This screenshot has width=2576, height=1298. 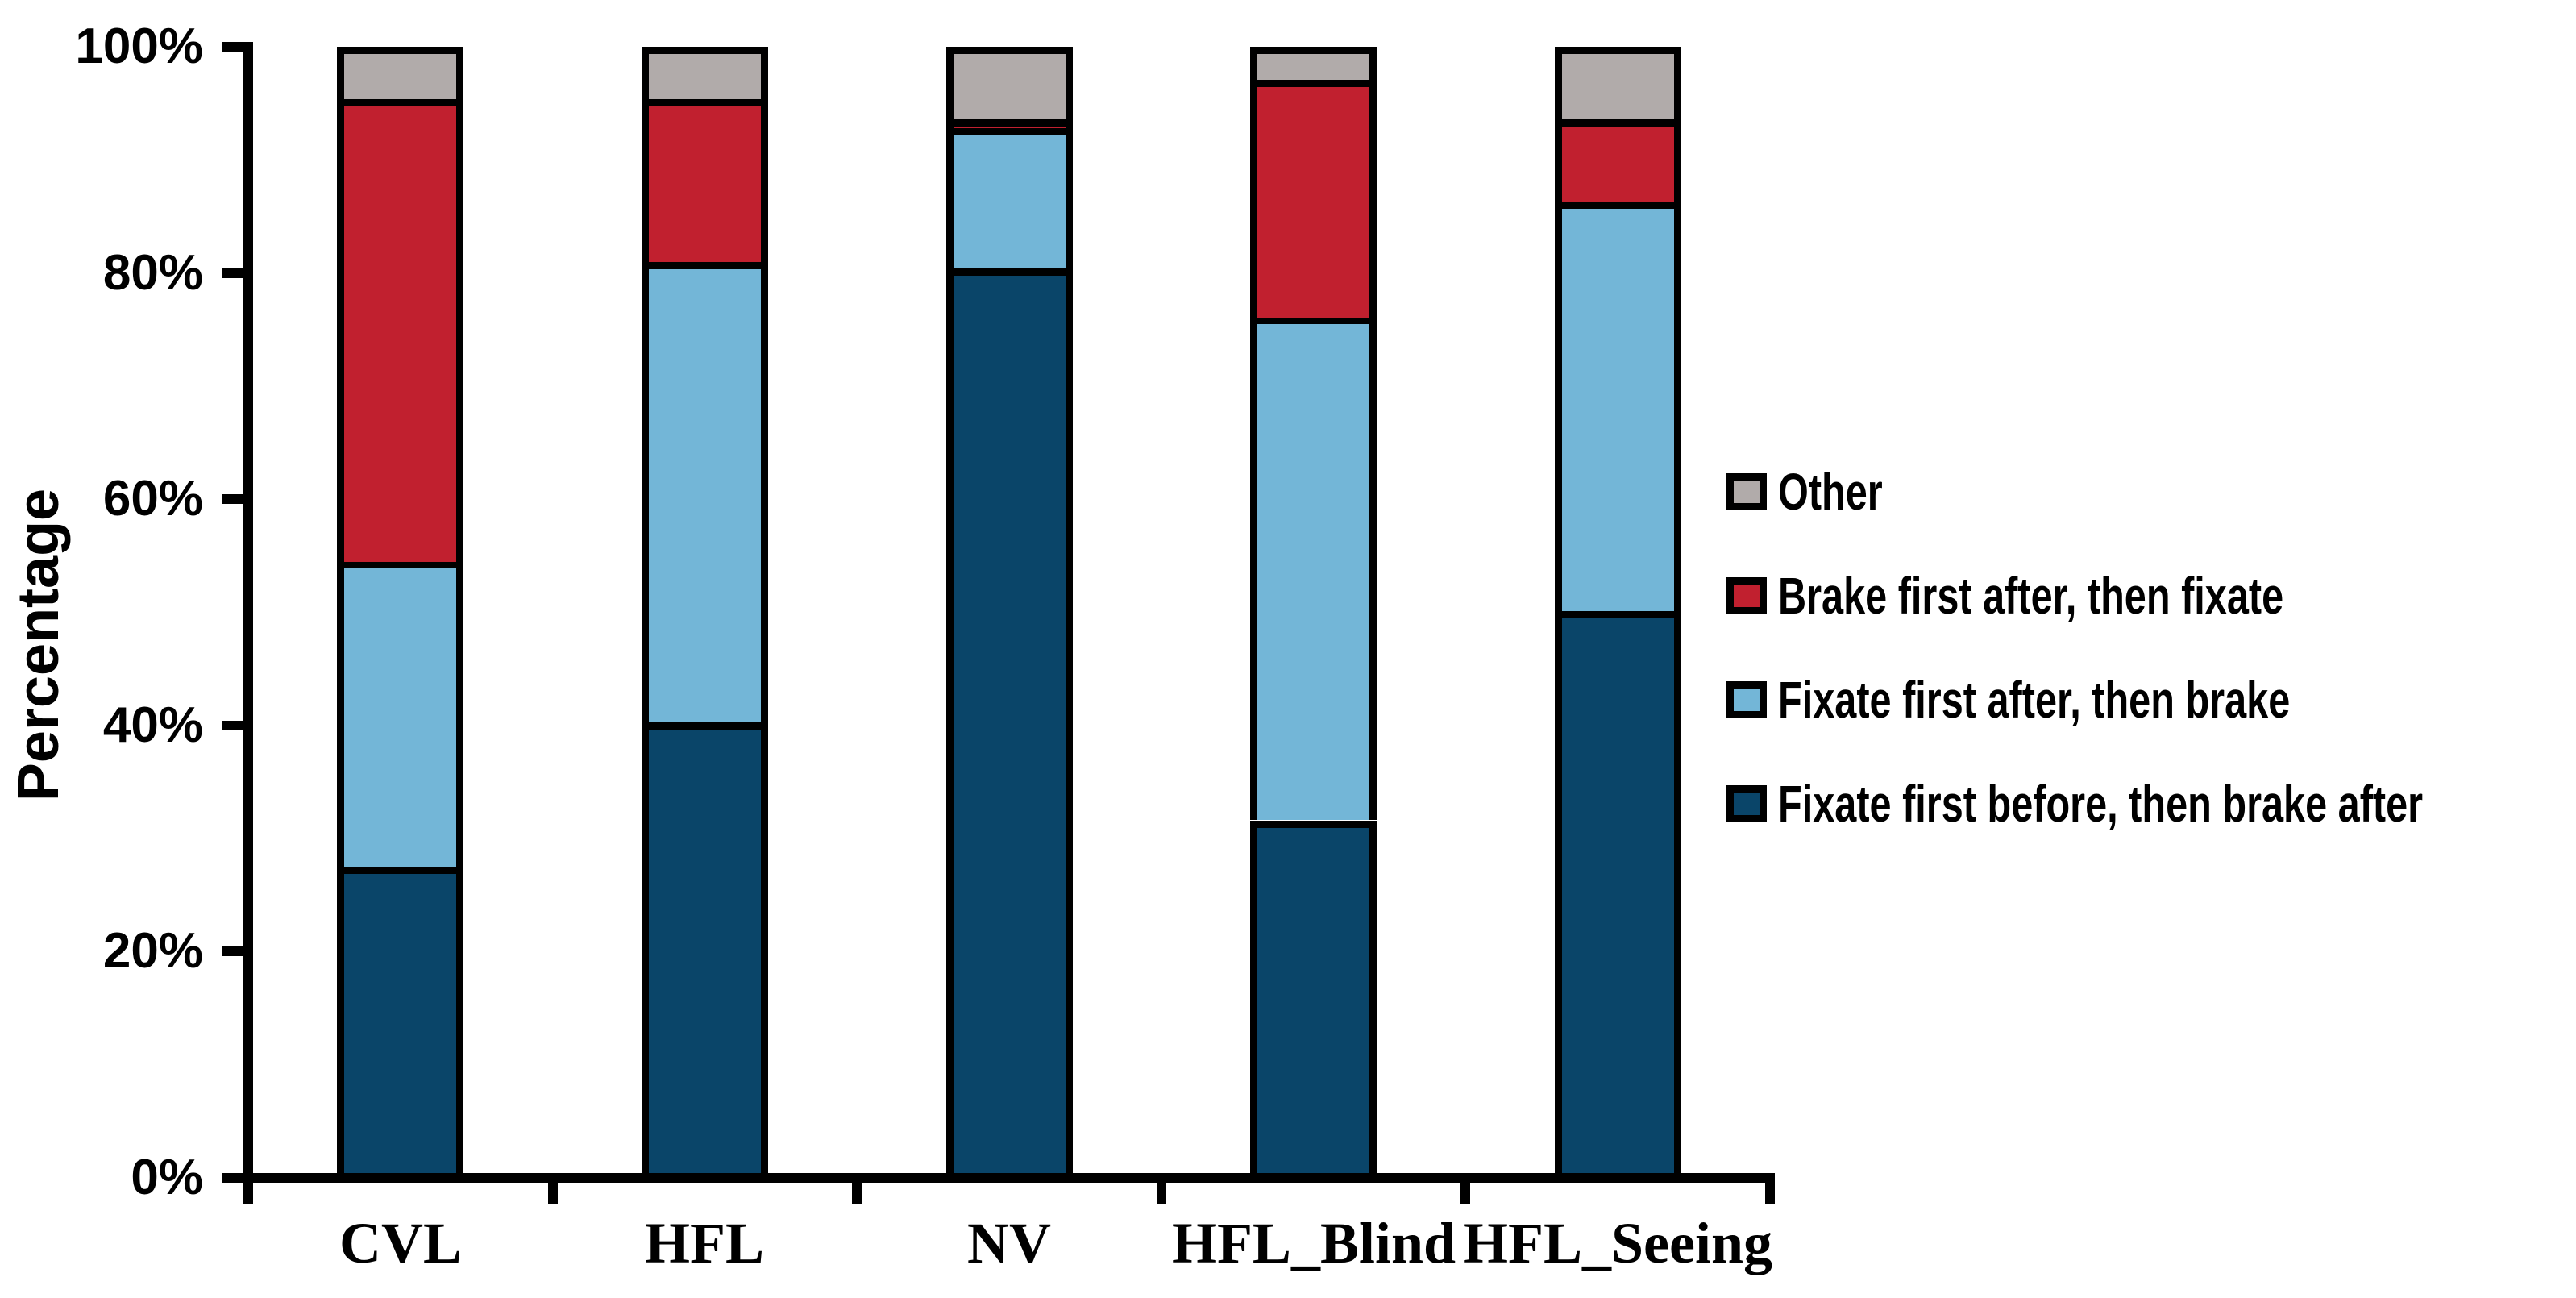 I want to click on y-tick-label: 60%, so click(x=152, y=498).